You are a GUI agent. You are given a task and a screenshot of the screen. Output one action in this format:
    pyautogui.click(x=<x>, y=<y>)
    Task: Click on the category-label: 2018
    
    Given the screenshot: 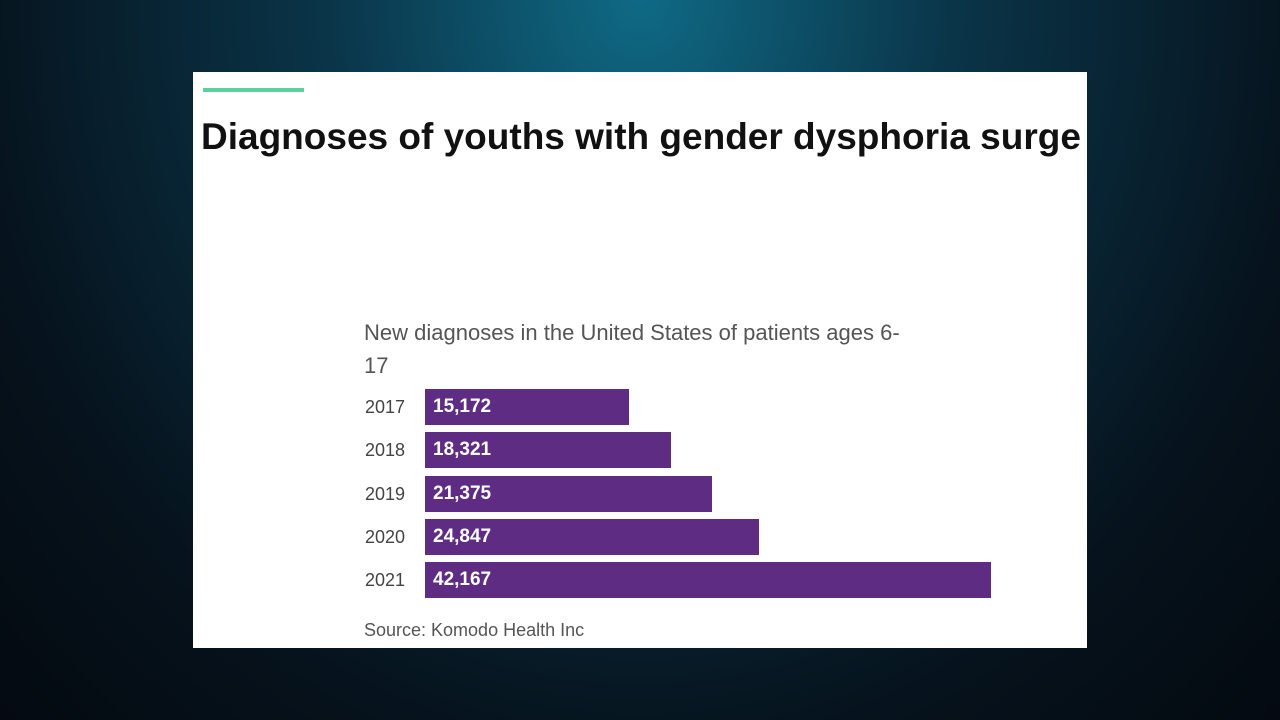 What is the action you would take?
    pyautogui.click(x=385, y=450)
    